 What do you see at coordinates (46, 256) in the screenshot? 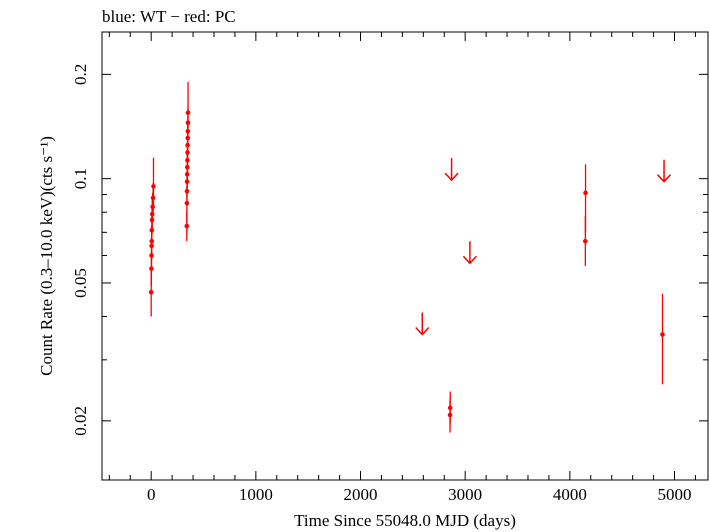
I see `y-axis-label: Count Rate (0.3–10.0 keV)(cts s⁻¹)` at bounding box center [46, 256].